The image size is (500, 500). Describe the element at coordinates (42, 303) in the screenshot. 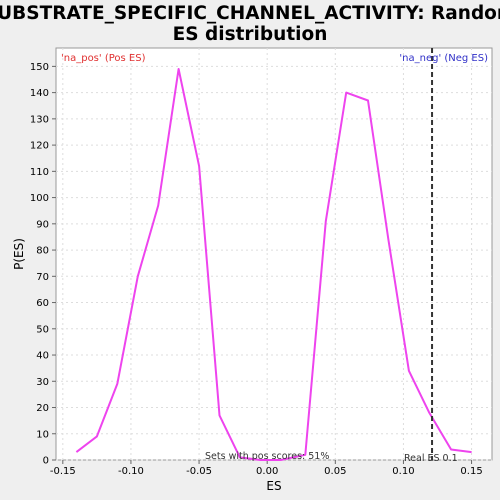

I see `y-tick-label: 60` at that location.